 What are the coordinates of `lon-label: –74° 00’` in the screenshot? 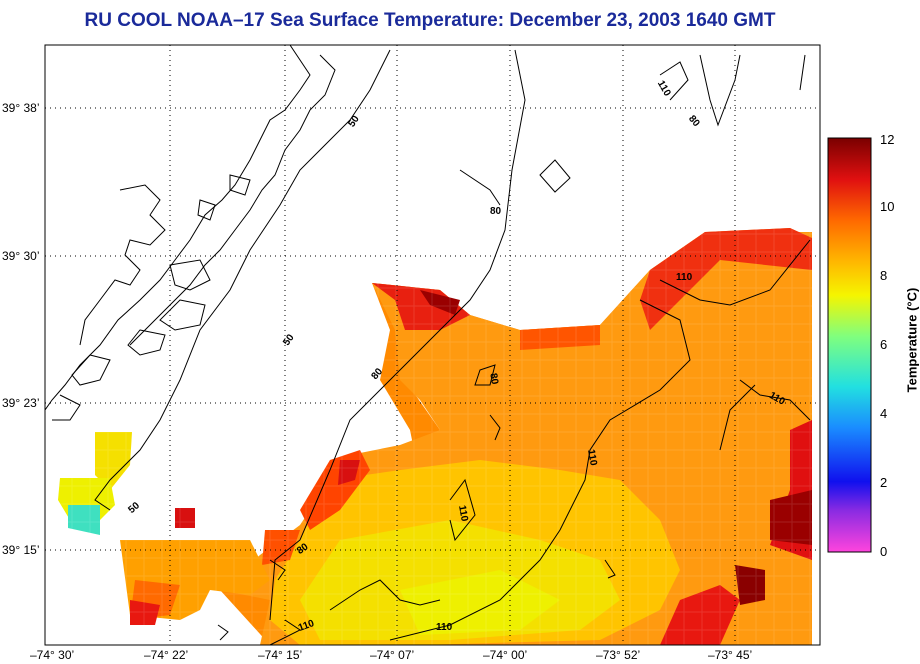 It's located at (505, 655).